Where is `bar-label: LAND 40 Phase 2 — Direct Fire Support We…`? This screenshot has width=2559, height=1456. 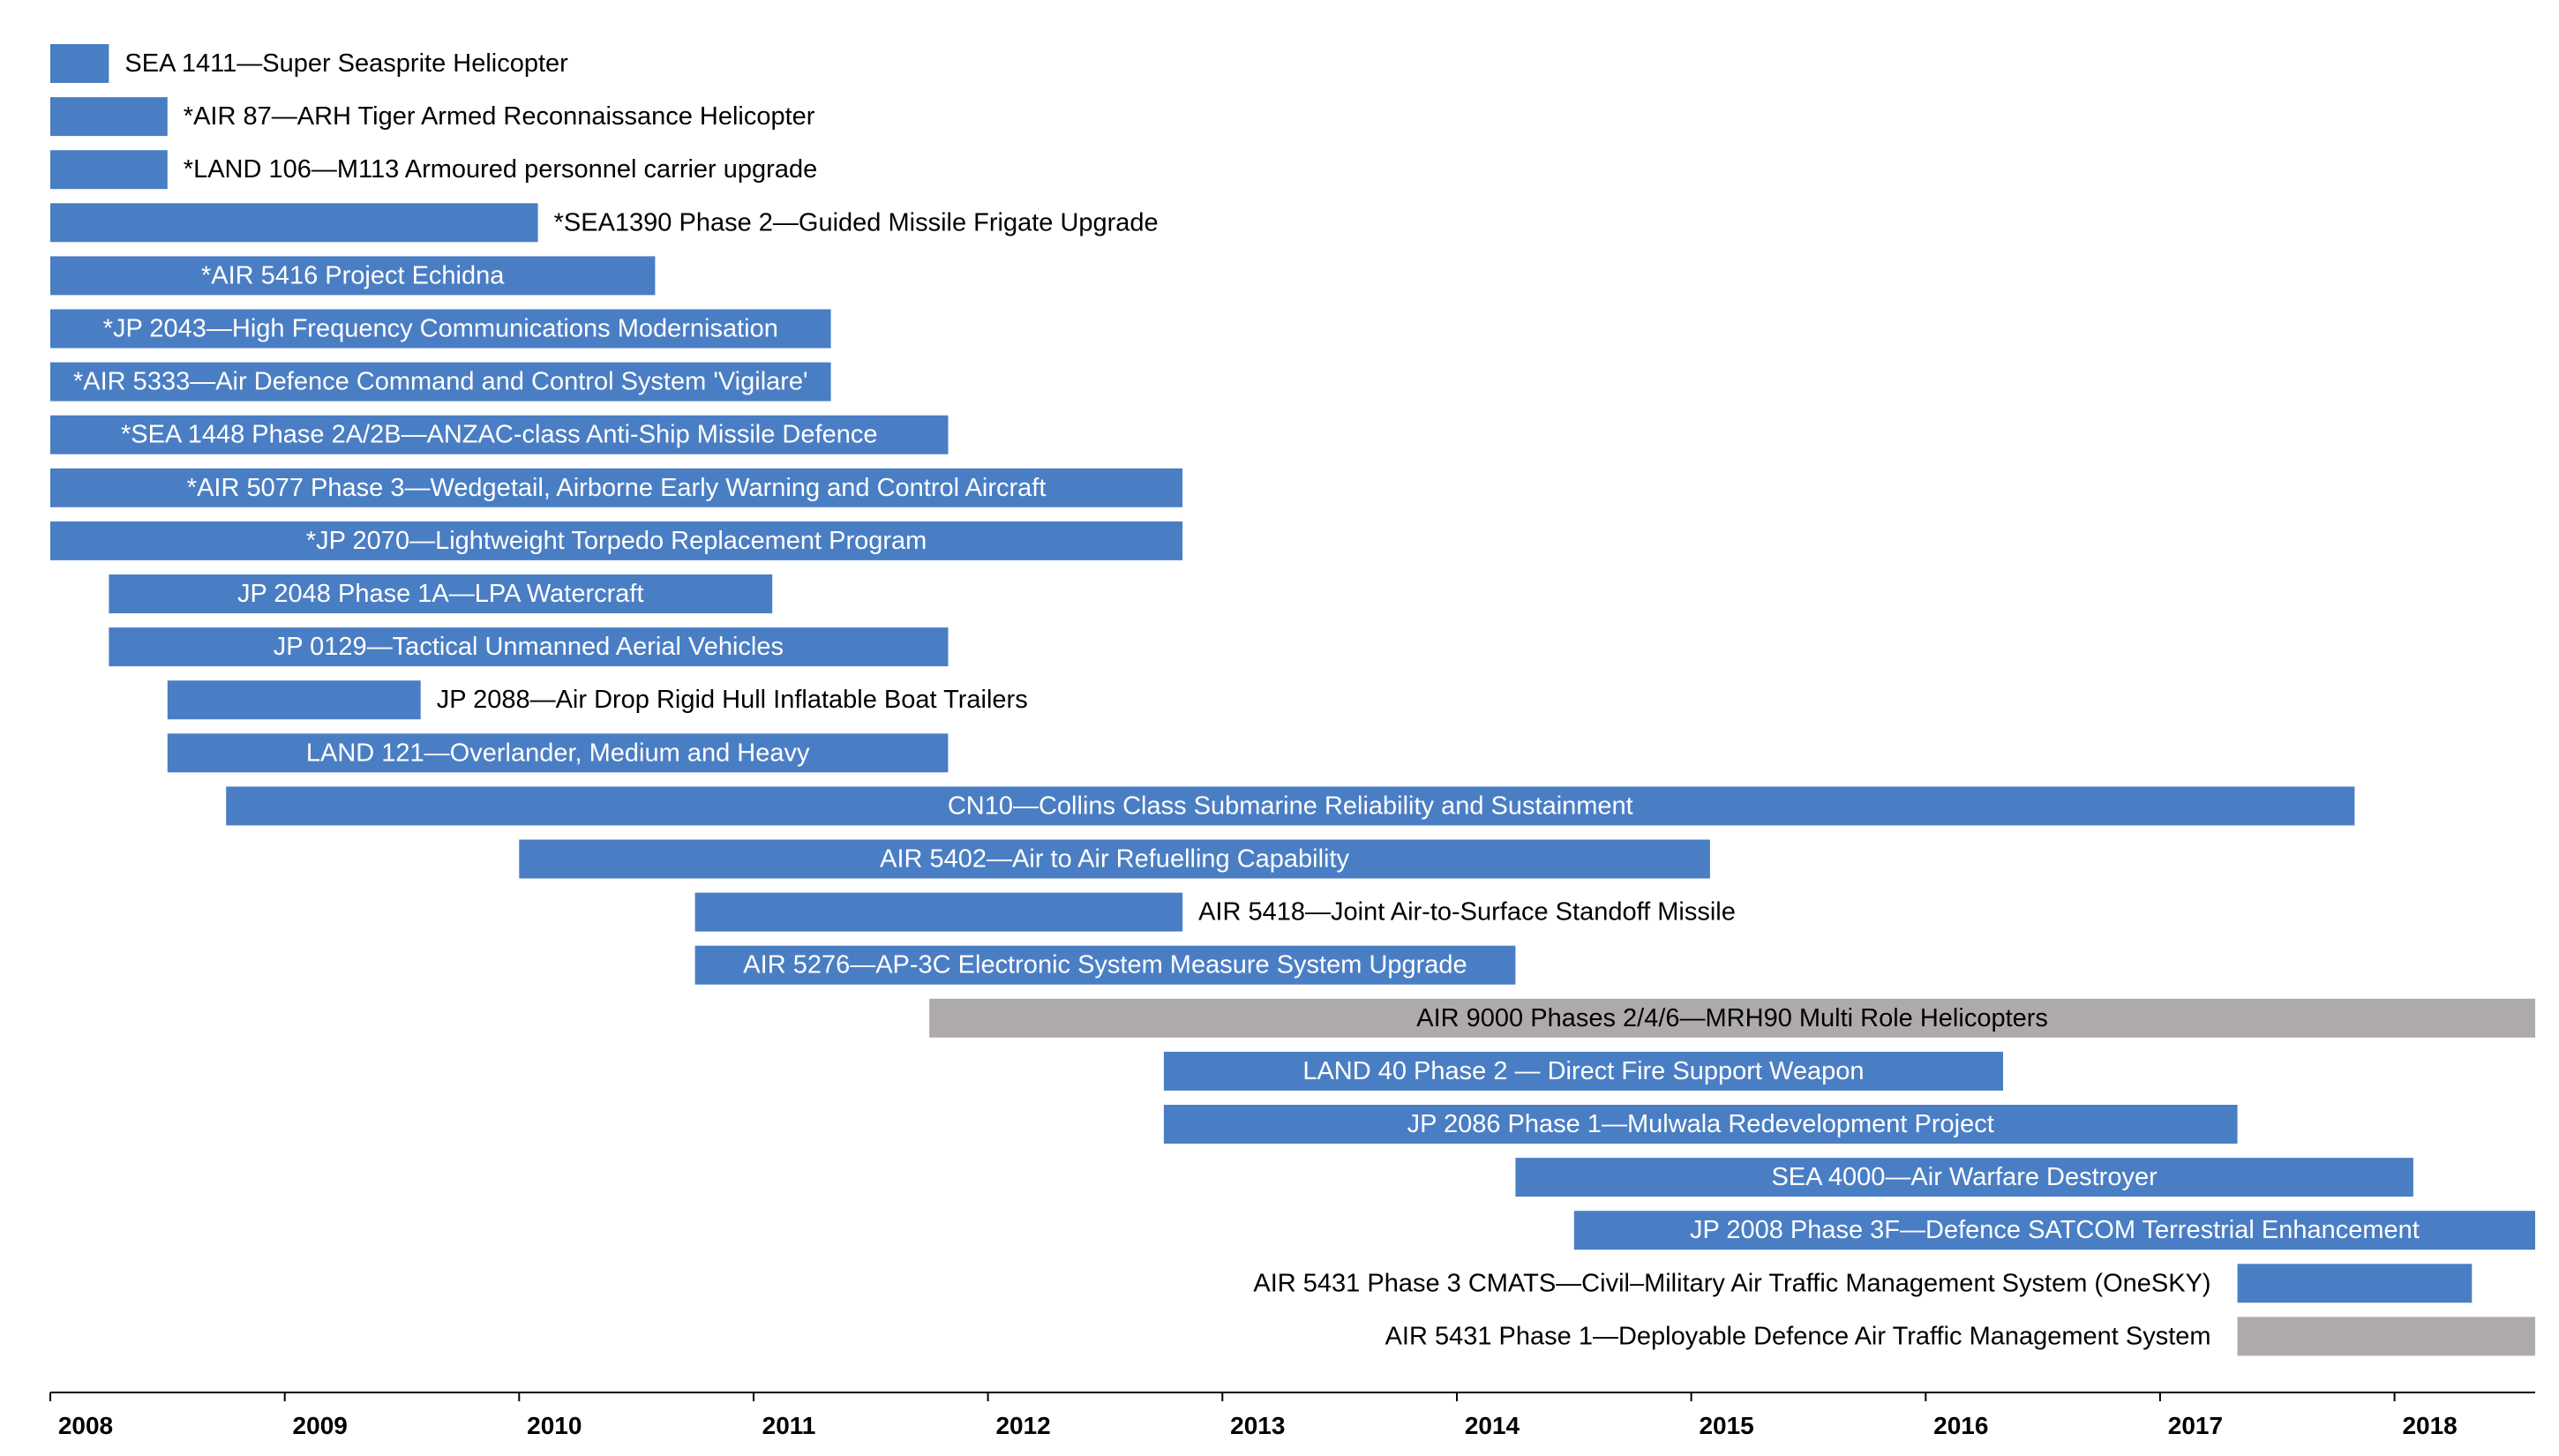 bar-label: LAND 40 Phase 2 — Direct Fire Support We… is located at coordinates (1583, 1071).